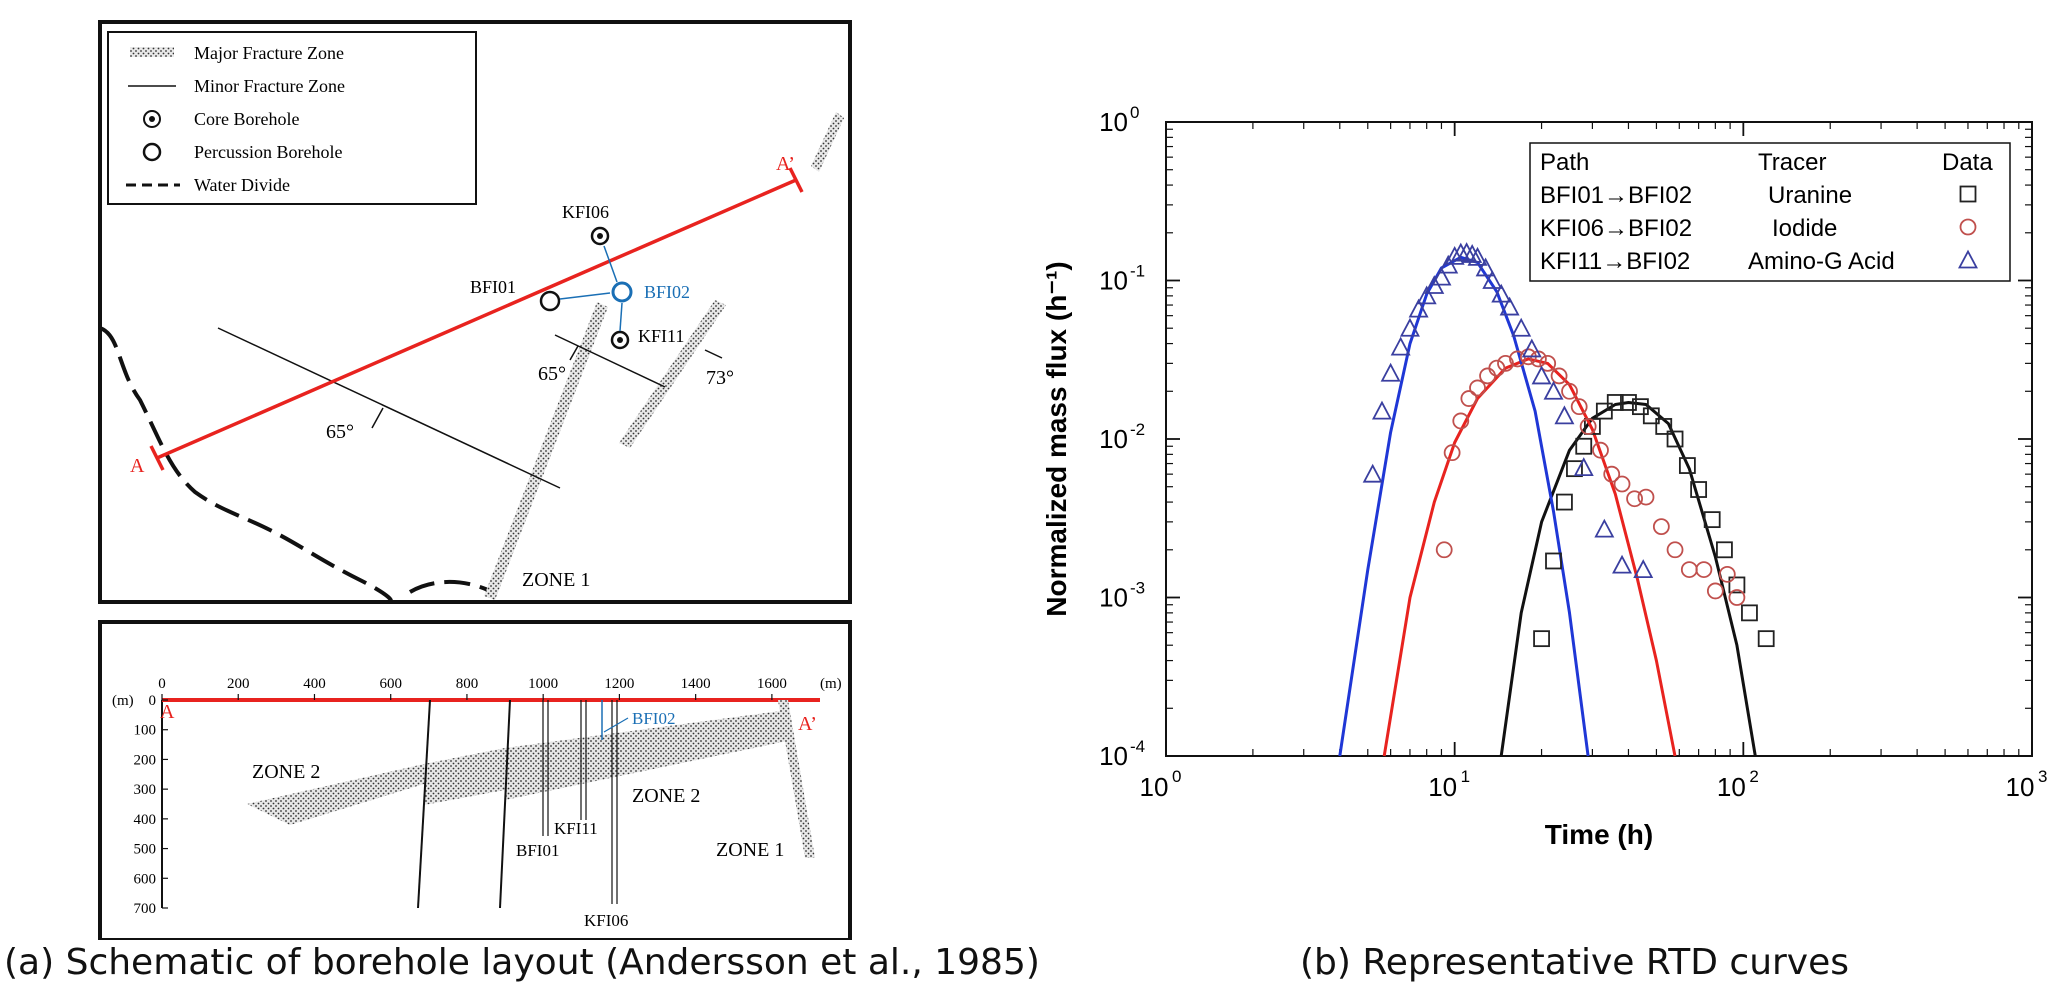 The height and width of the screenshot is (1000, 2068). Describe the element at coordinates (1821, 261) in the screenshot. I see `legend-tracer-amino: Amino-G Acid` at that location.